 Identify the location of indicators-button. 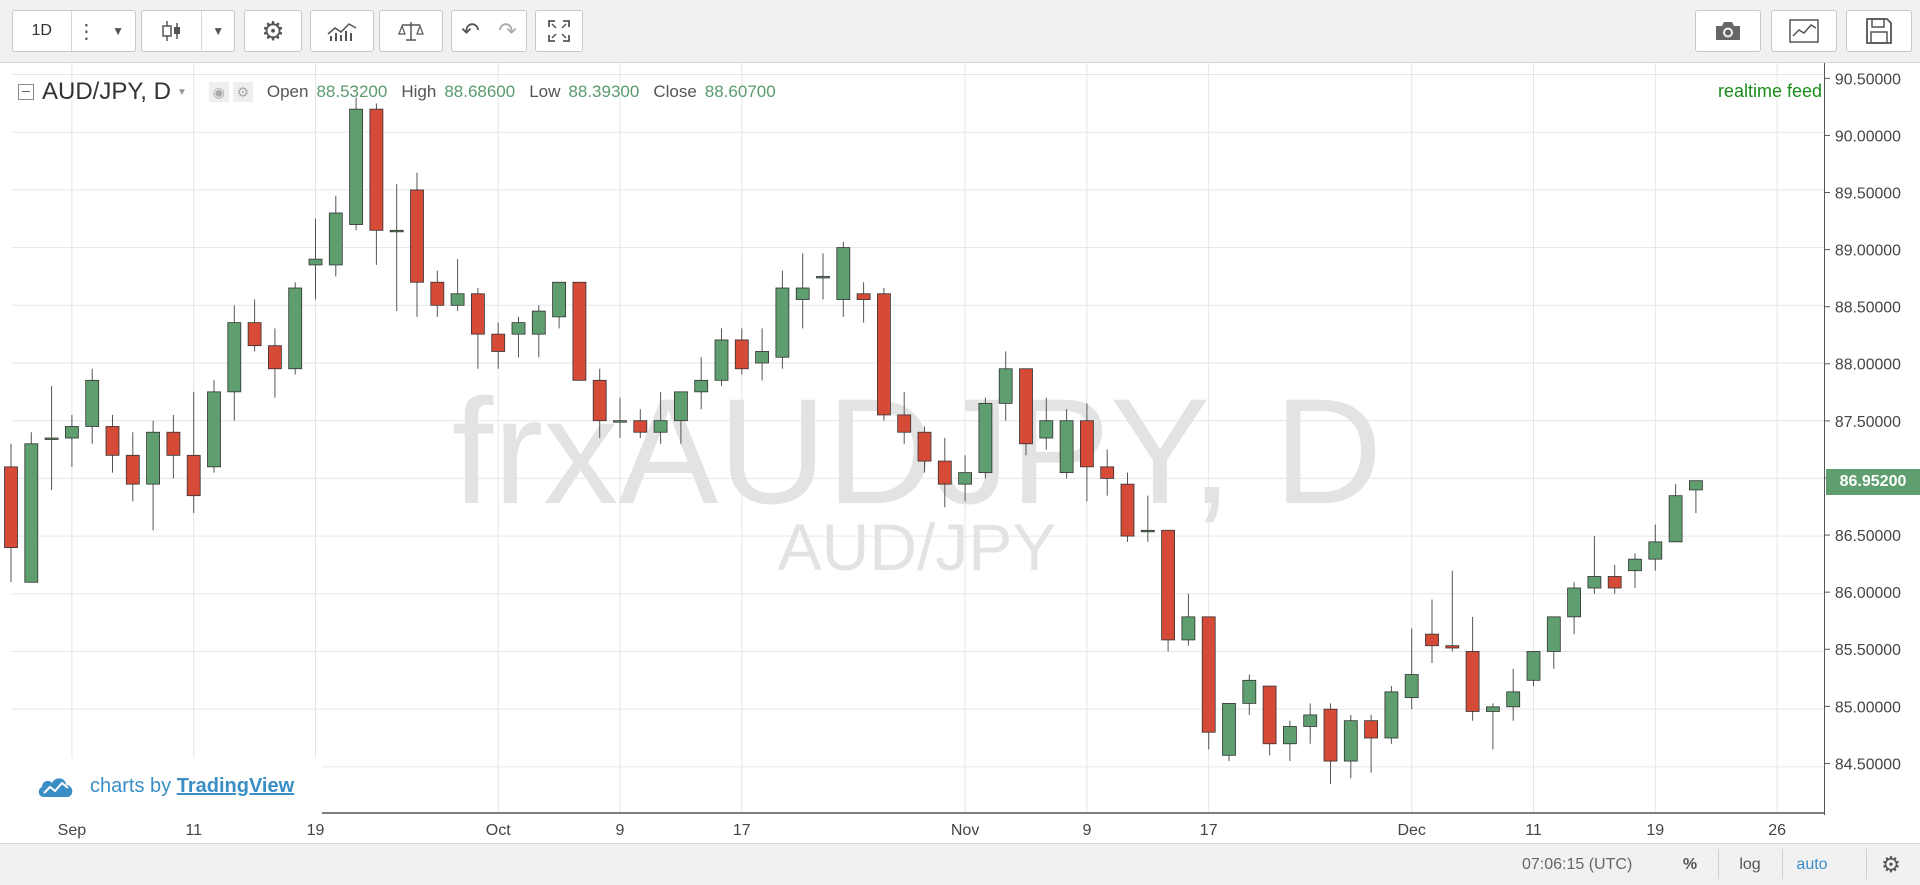
(342, 31).